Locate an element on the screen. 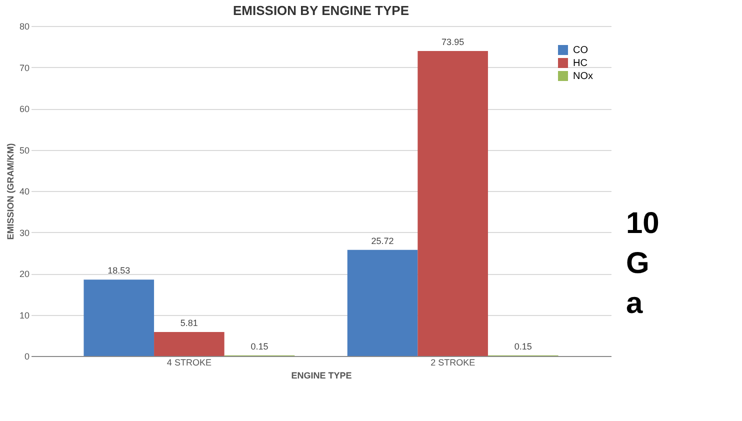 Image resolution: width=742 pixels, height=421 pixels. data-label: 73.95 is located at coordinates (453, 41).